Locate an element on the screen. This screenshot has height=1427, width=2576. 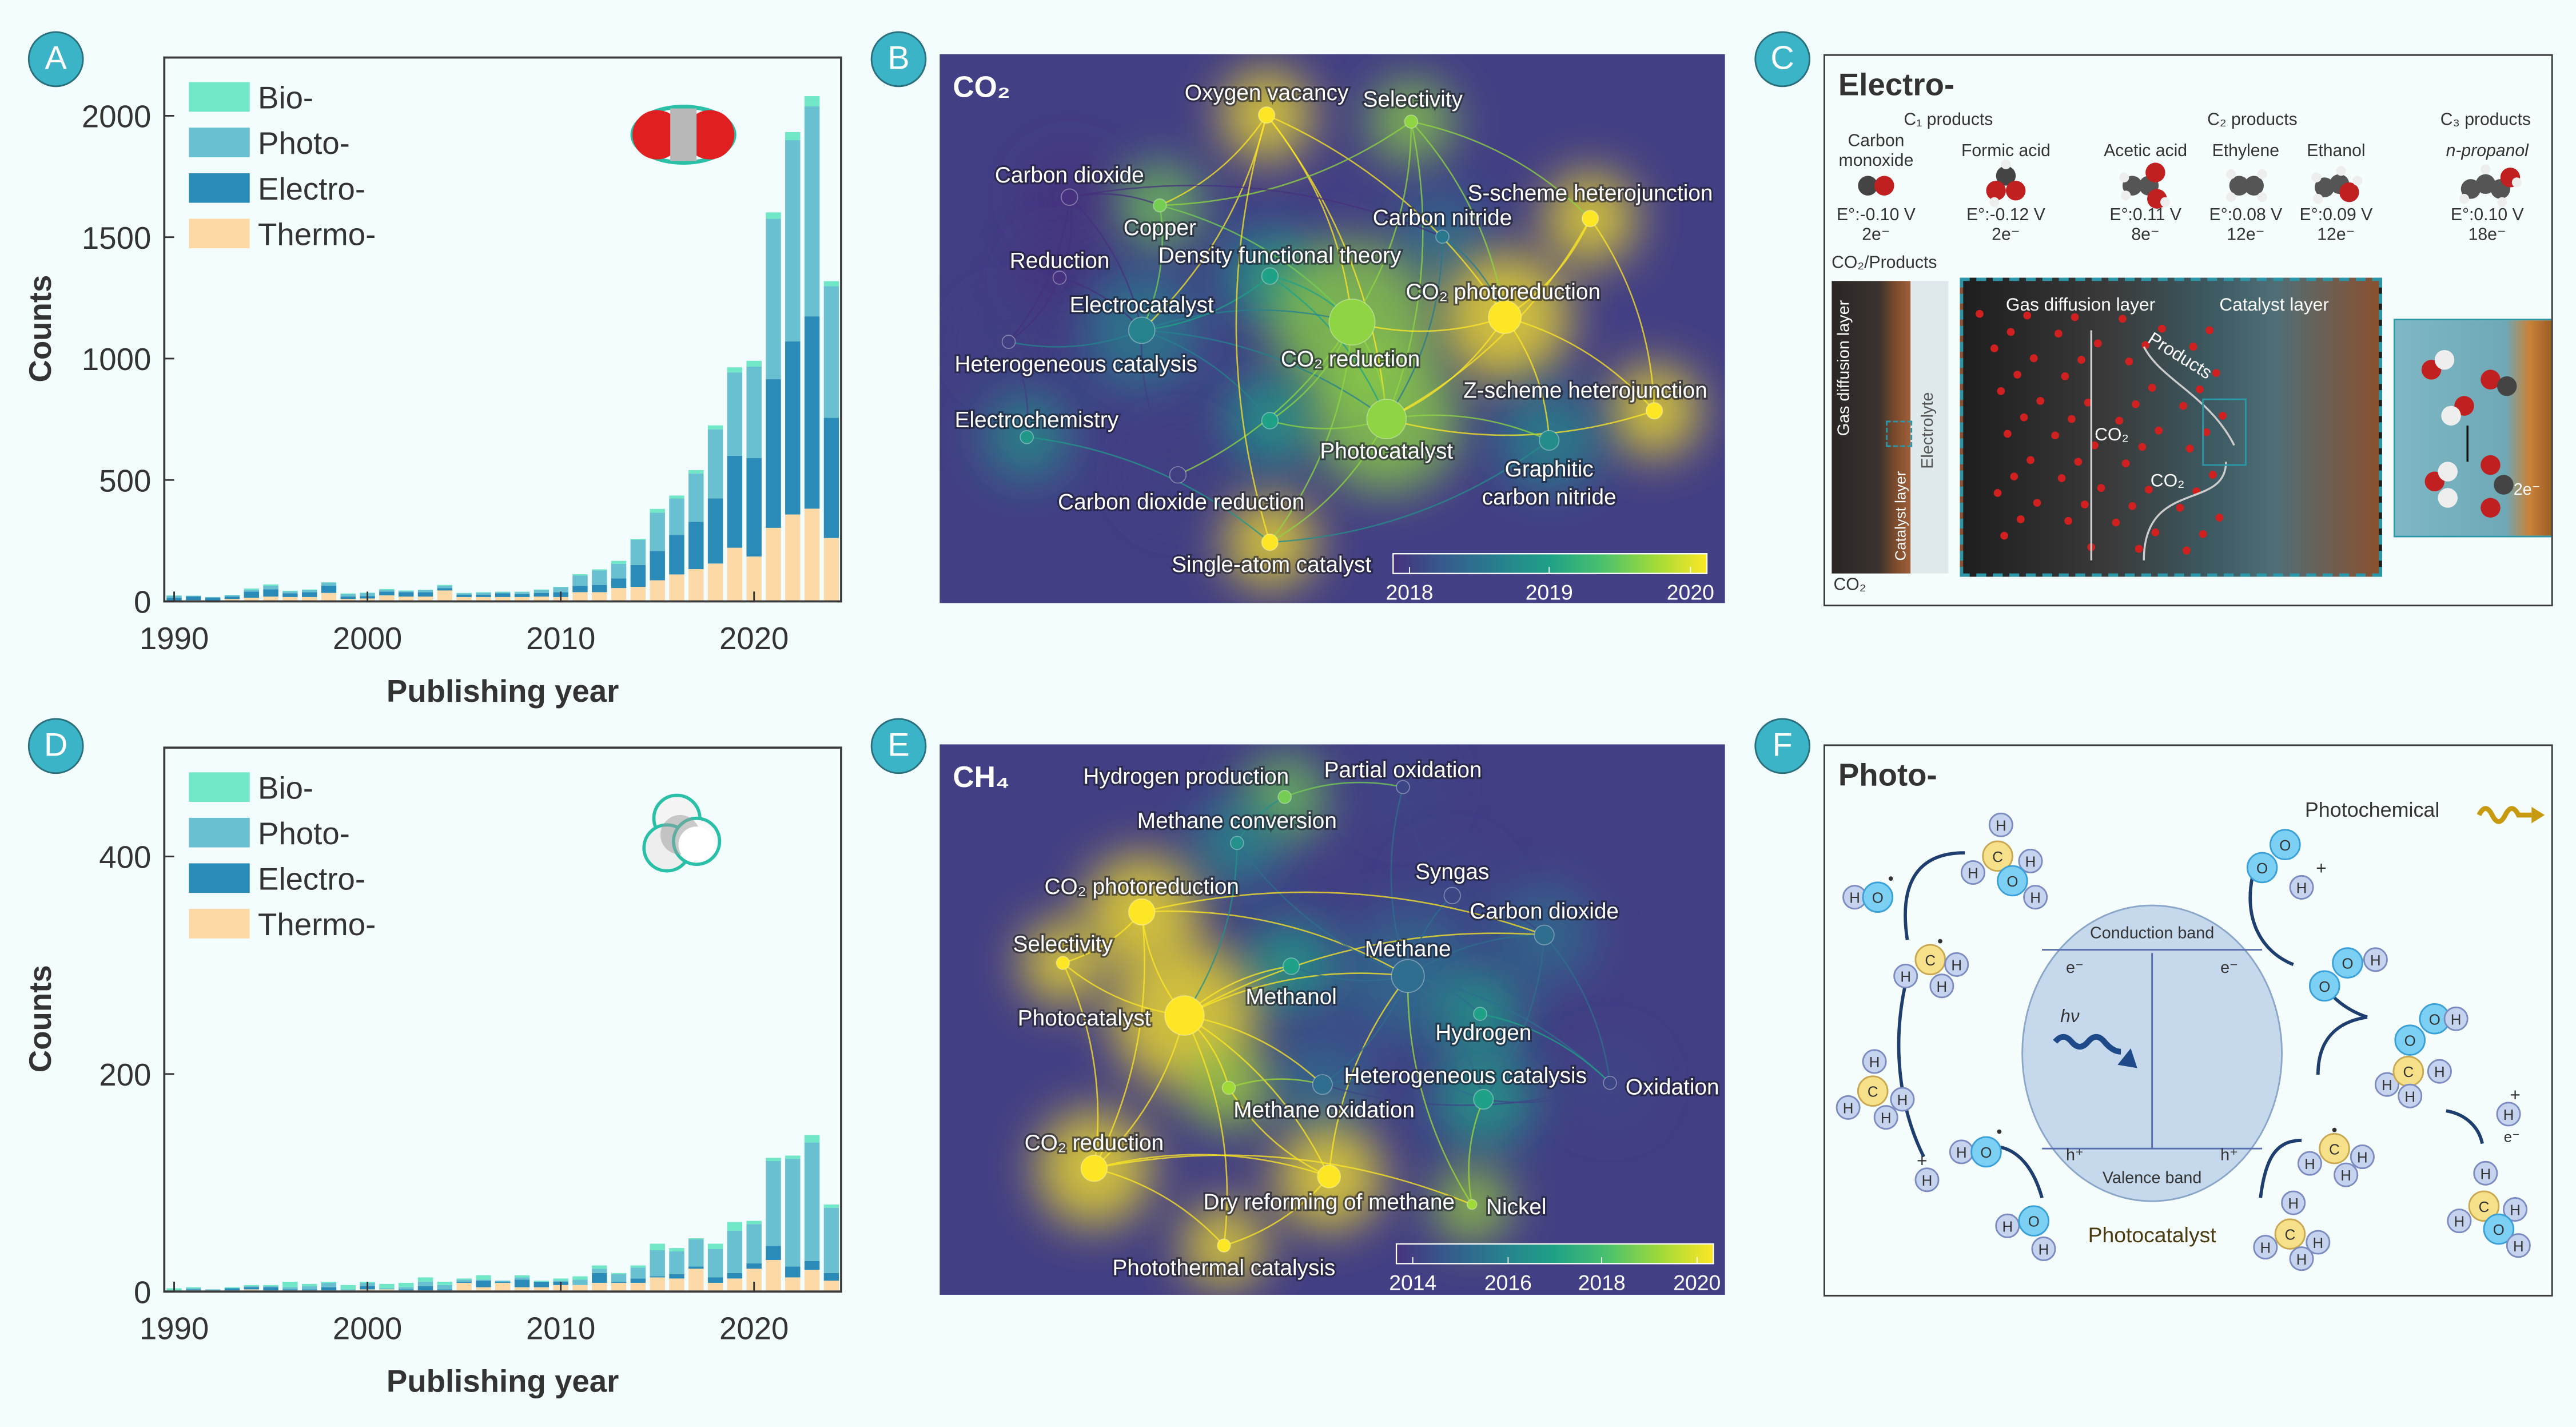
photo-title: Photo- is located at coordinates (1887, 776).